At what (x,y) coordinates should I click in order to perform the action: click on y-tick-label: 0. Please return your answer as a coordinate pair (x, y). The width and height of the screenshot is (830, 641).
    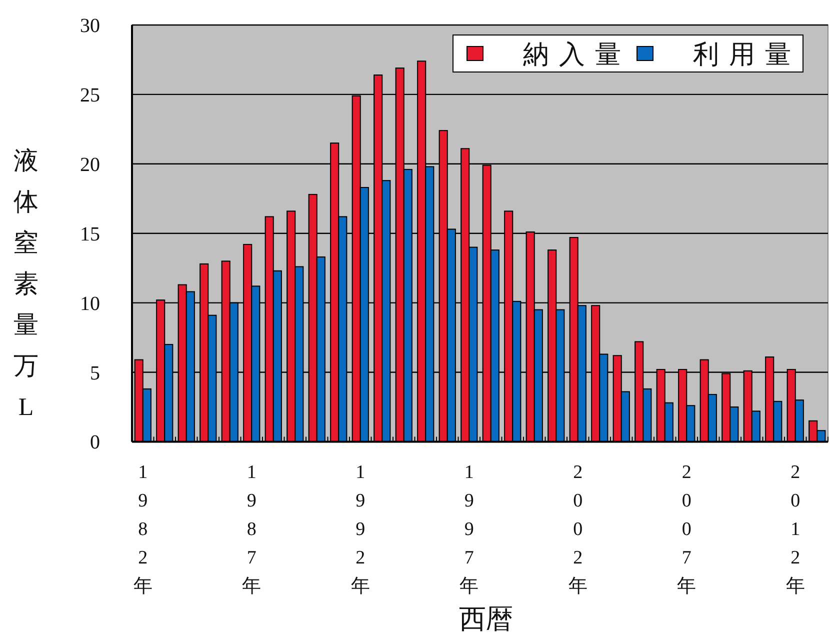
    Looking at the image, I should click on (95, 443).